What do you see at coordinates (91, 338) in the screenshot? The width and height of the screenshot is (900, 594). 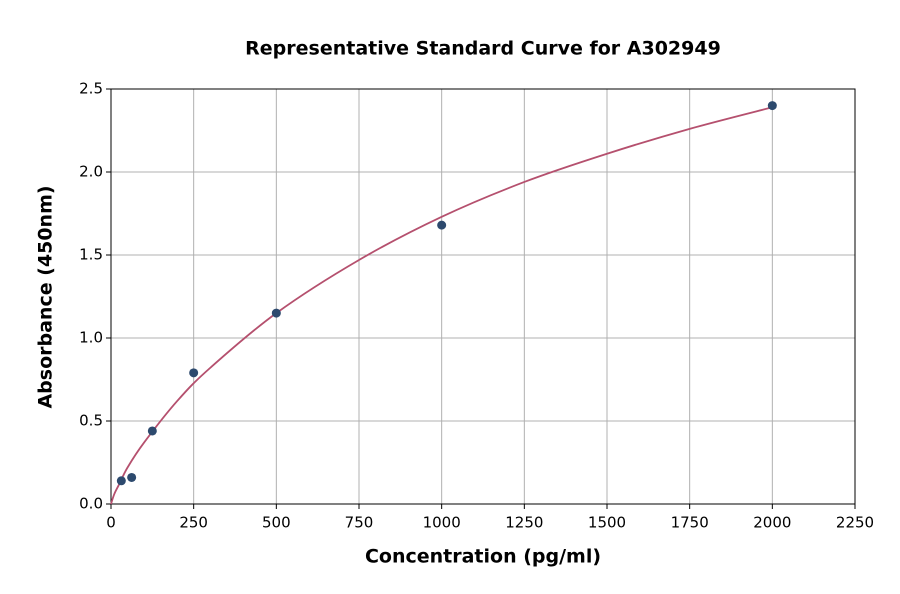 I see `y-tick-label: 1.0` at bounding box center [91, 338].